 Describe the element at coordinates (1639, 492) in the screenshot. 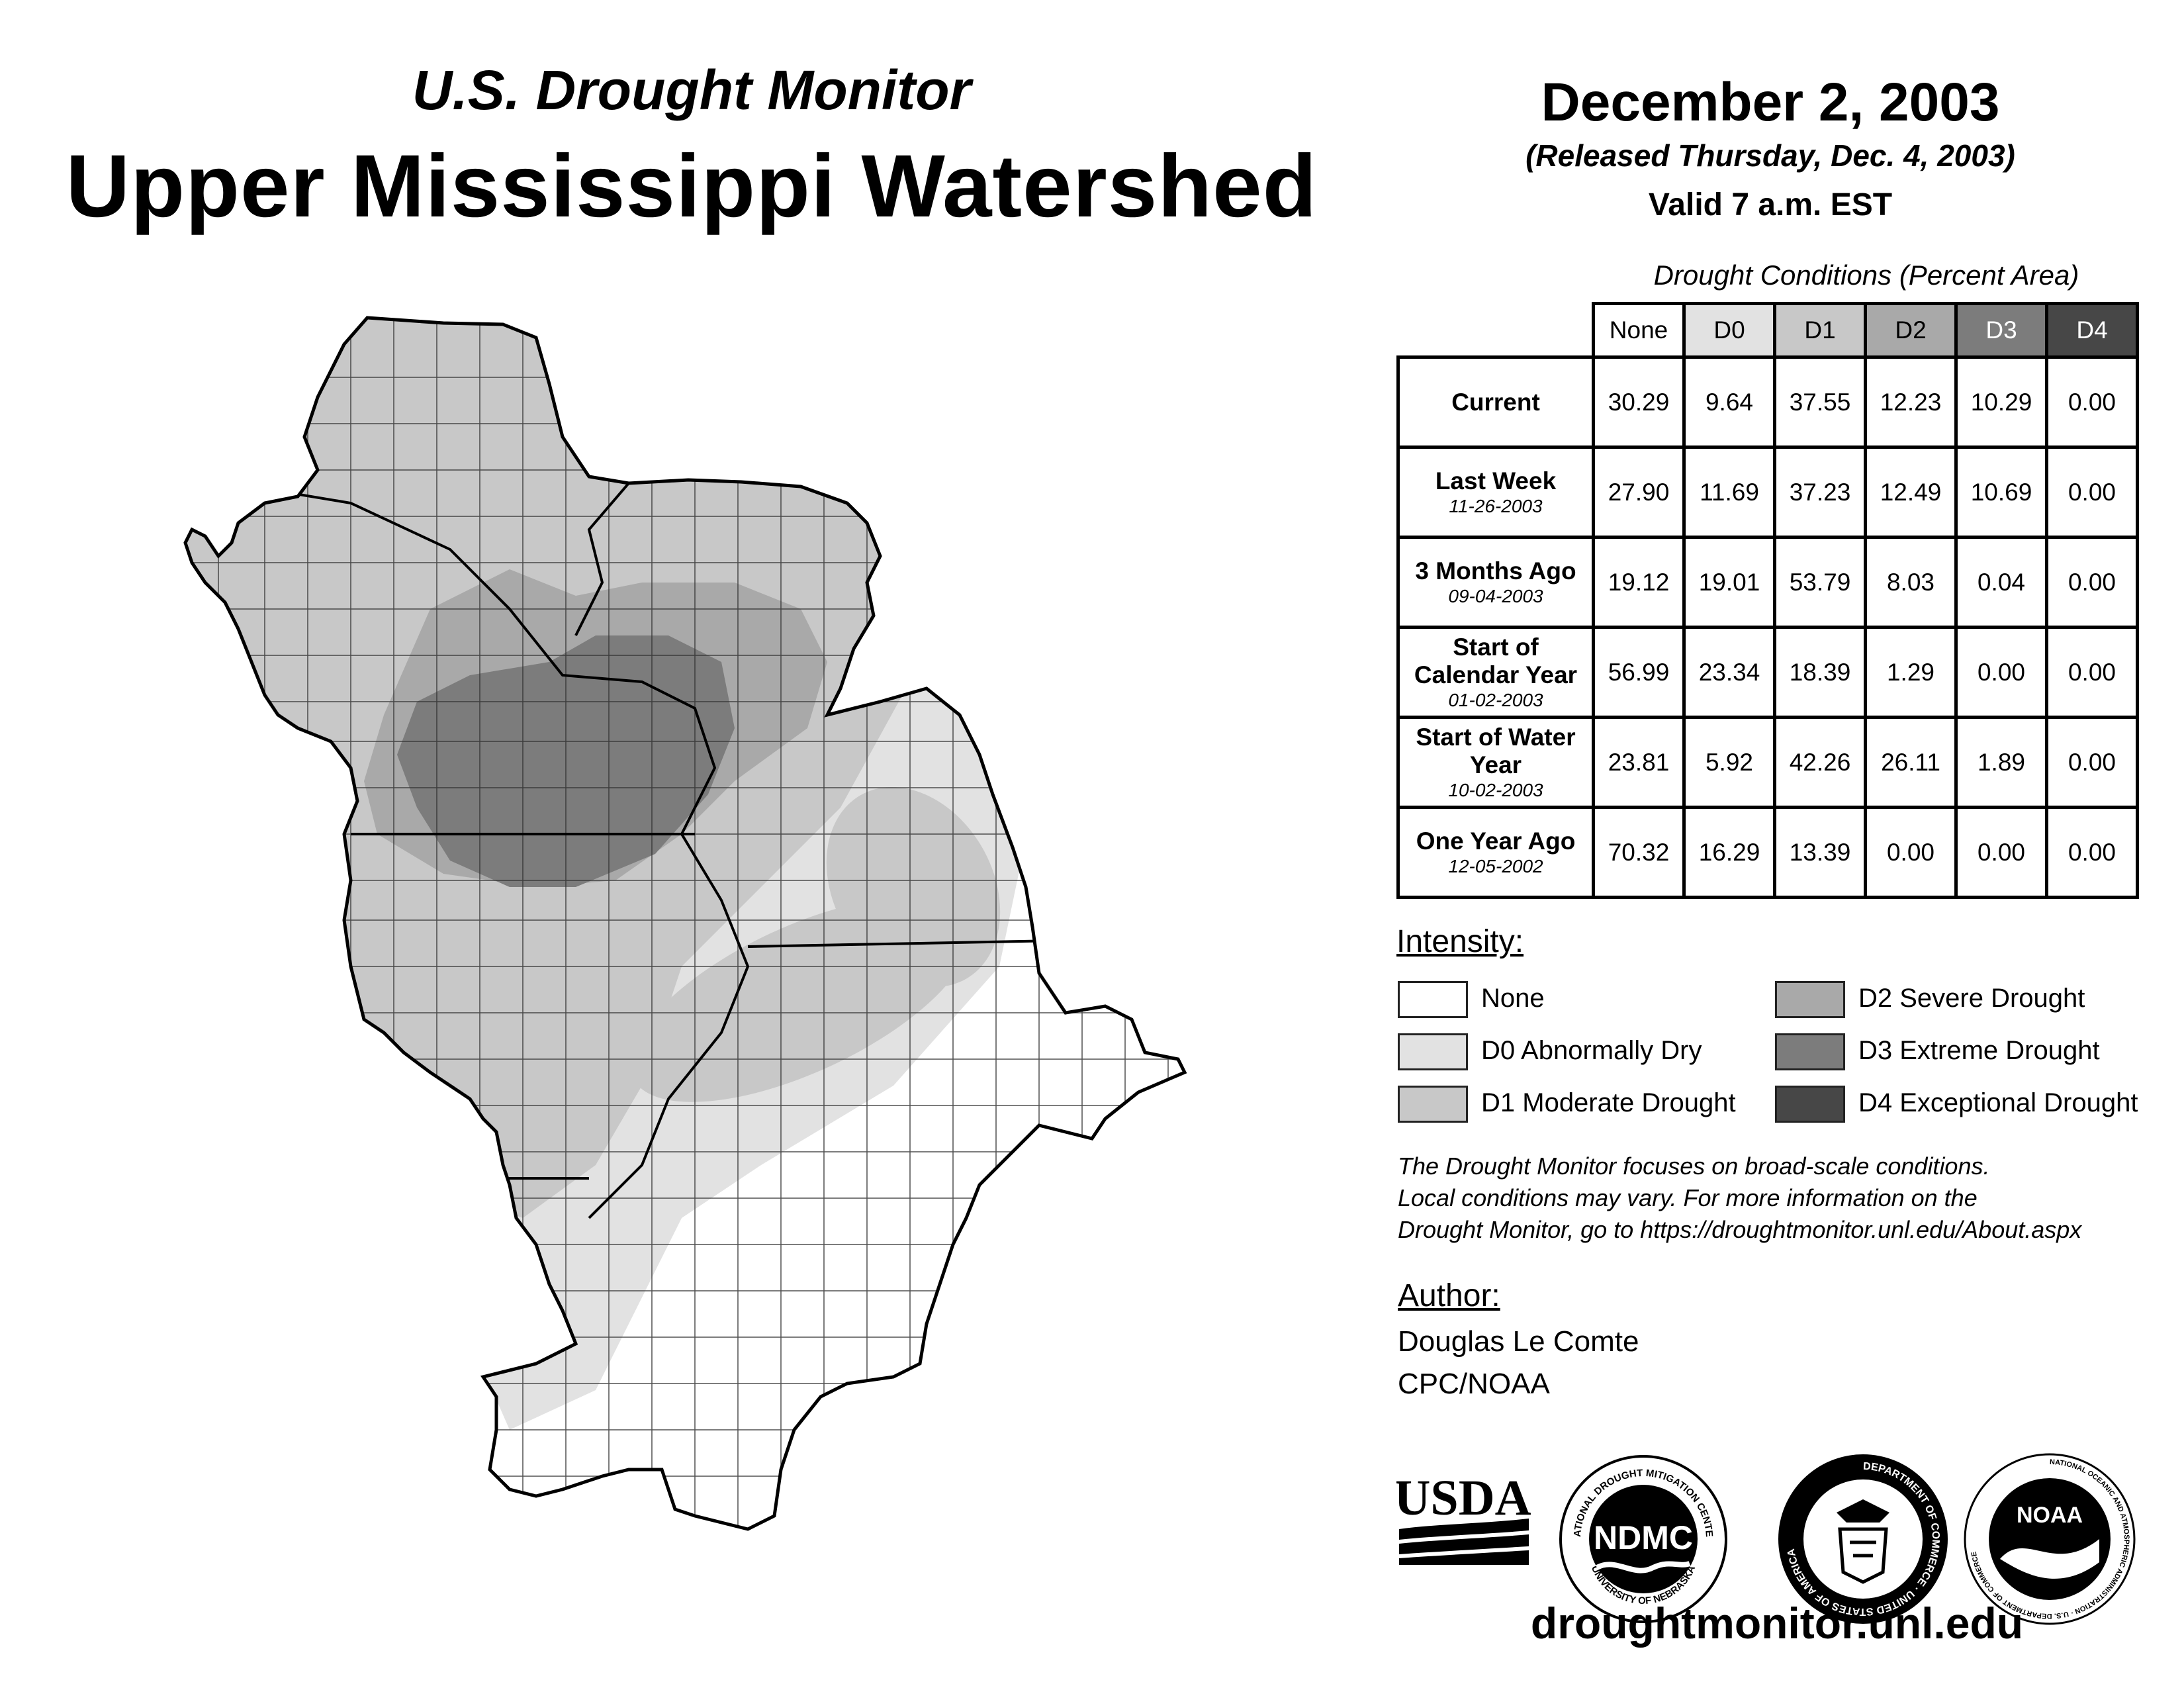

I see `table-cell: 27.90` at that location.